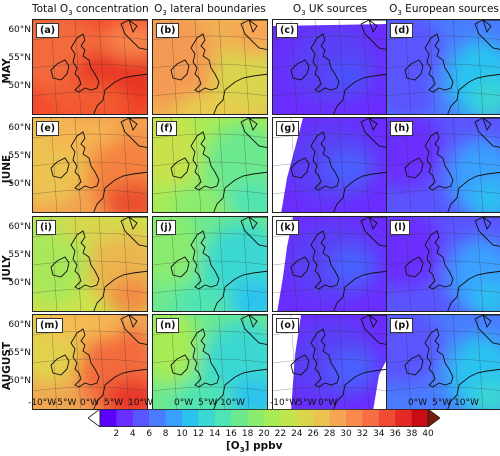 The height and width of the screenshot is (456, 500). I want to click on panel-label-h: (h), so click(402, 128).